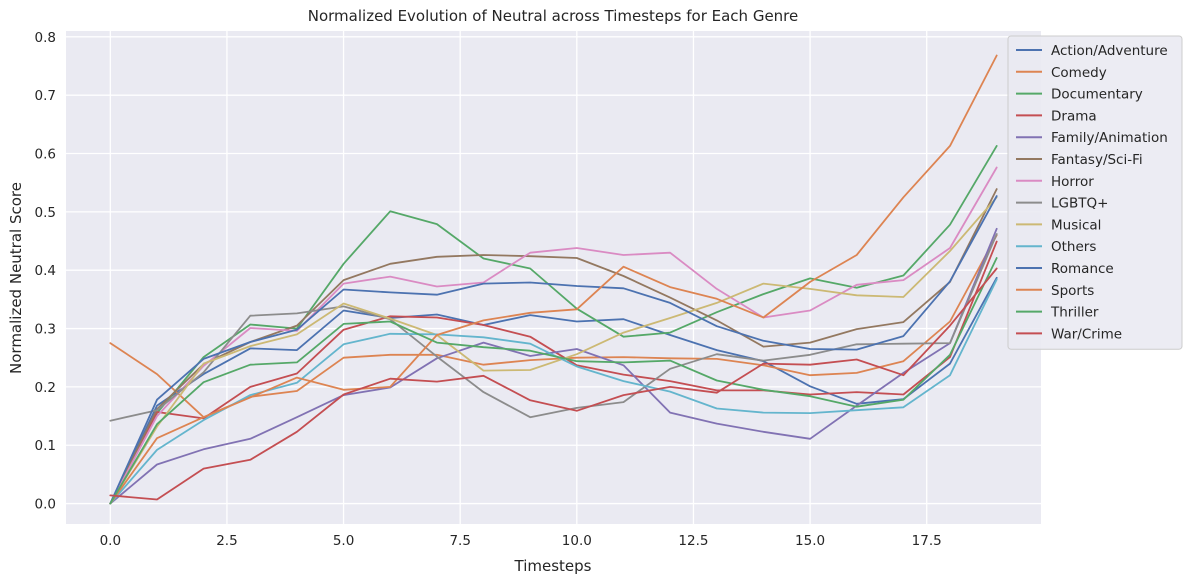 This screenshot has height=588, width=1191. I want to click on x-tick-label: 15.0, so click(810, 541).